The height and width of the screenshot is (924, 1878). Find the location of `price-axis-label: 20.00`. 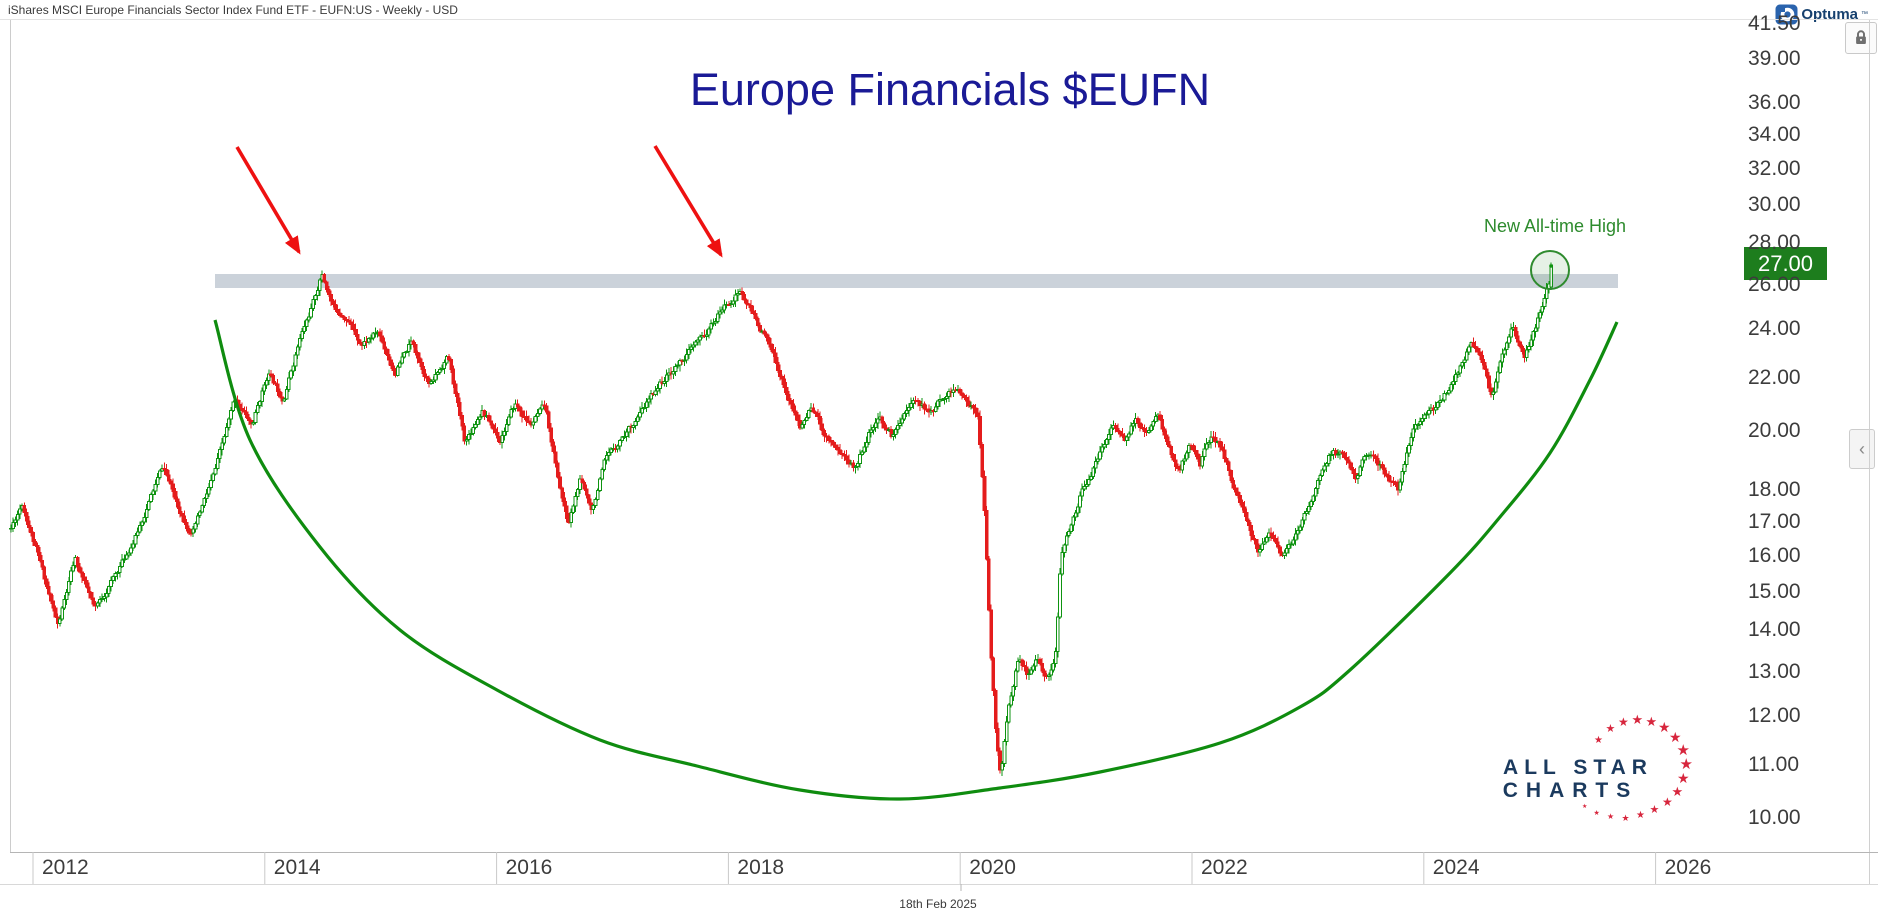

price-axis-label: 20.00 is located at coordinates (1774, 431).